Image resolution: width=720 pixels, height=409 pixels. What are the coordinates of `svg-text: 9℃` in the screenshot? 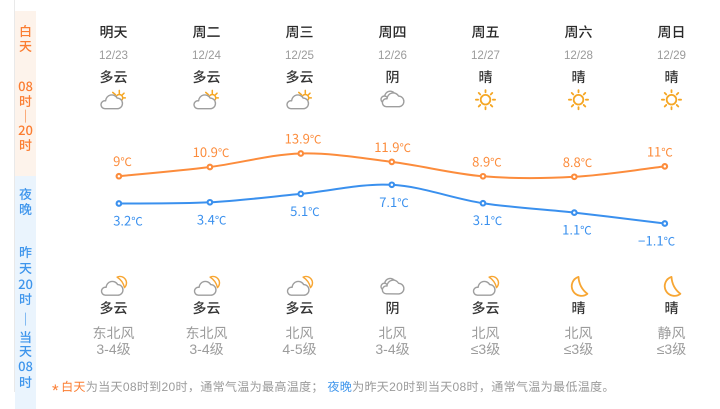 It's located at (122, 160).